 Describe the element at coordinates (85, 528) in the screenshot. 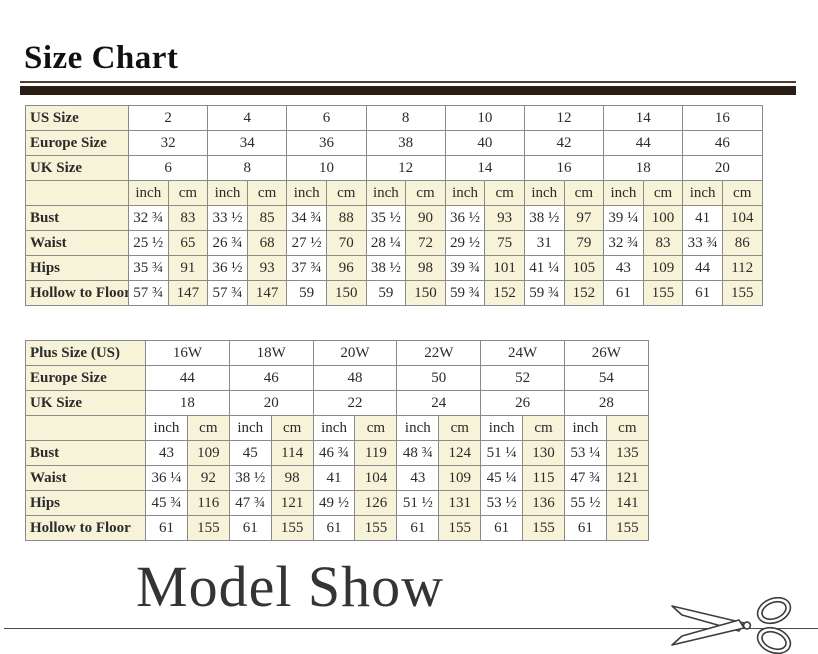

I see `row-label: Hollow to Floor` at that location.